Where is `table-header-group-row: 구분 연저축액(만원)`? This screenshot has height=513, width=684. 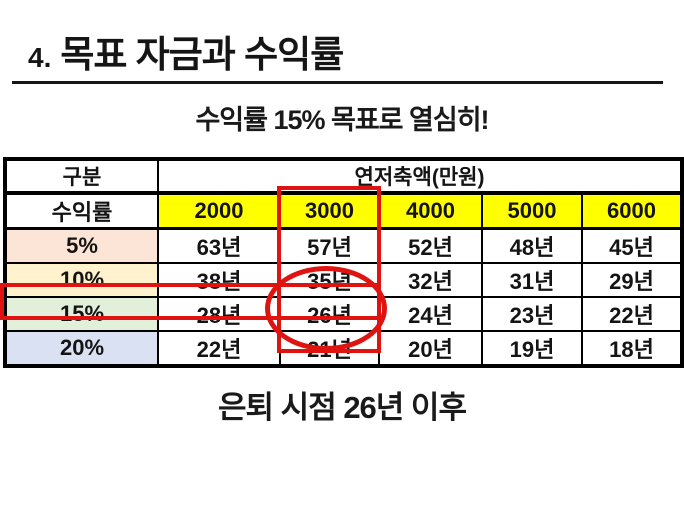
table-header-group-row: 구분 연저축액(만원) is located at coordinates (344, 176).